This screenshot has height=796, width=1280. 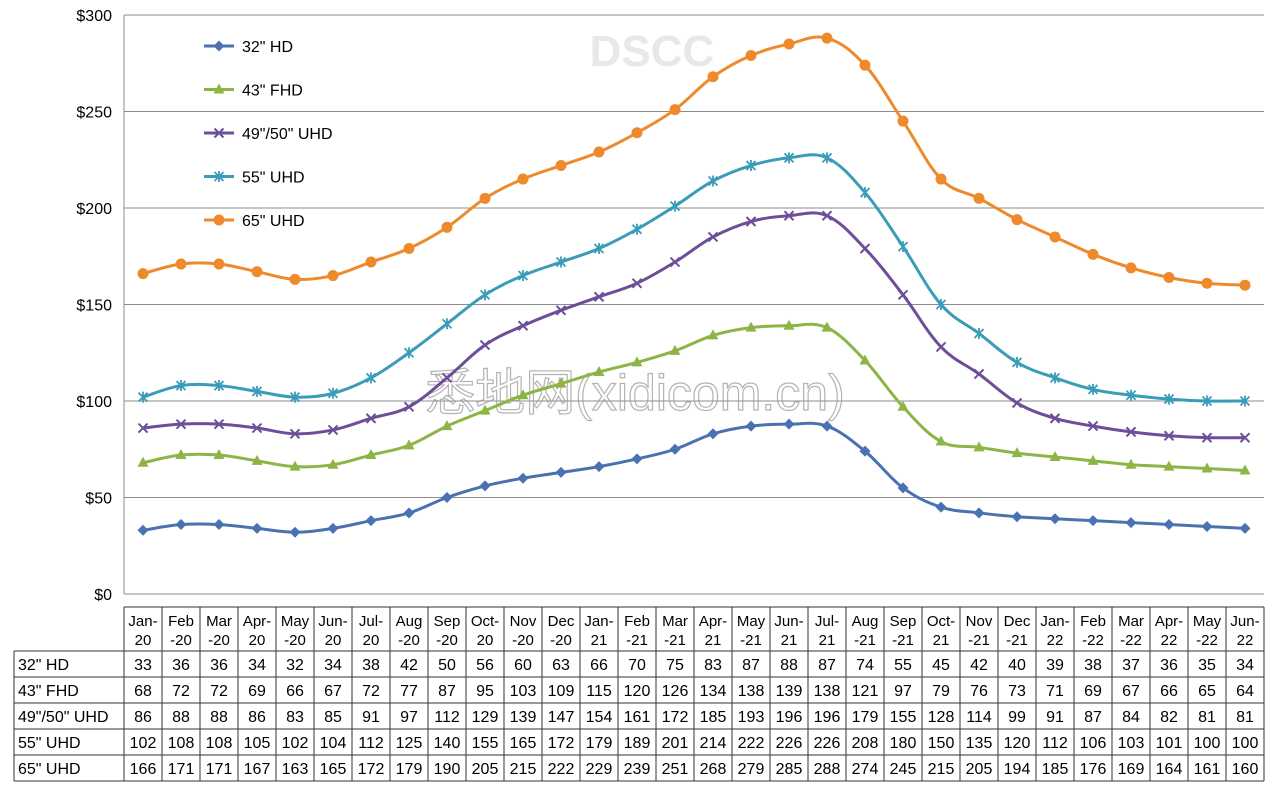 I want to click on y-tick-label: $100, so click(x=94, y=402).